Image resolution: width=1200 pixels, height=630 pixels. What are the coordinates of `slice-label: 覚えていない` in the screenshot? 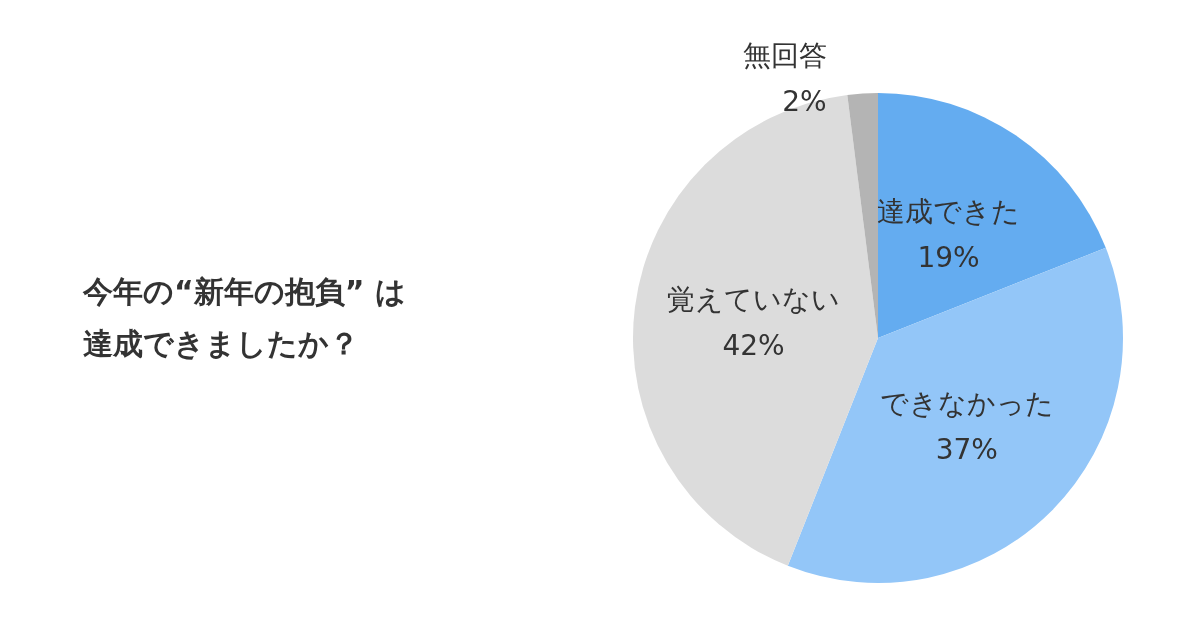 It's located at (753, 299).